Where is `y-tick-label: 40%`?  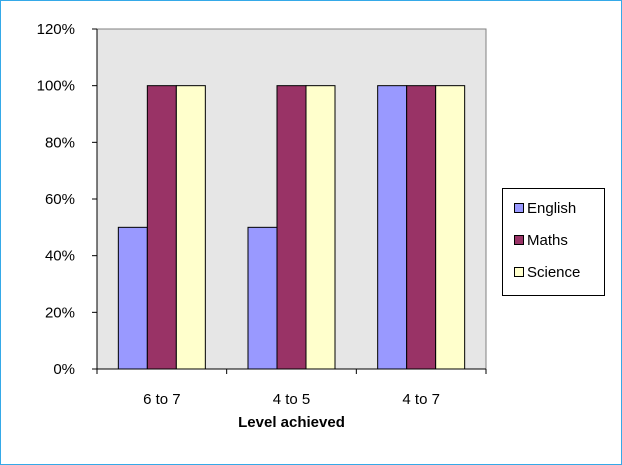 y-tick-label: 40% is located at coordinates (60, 256).